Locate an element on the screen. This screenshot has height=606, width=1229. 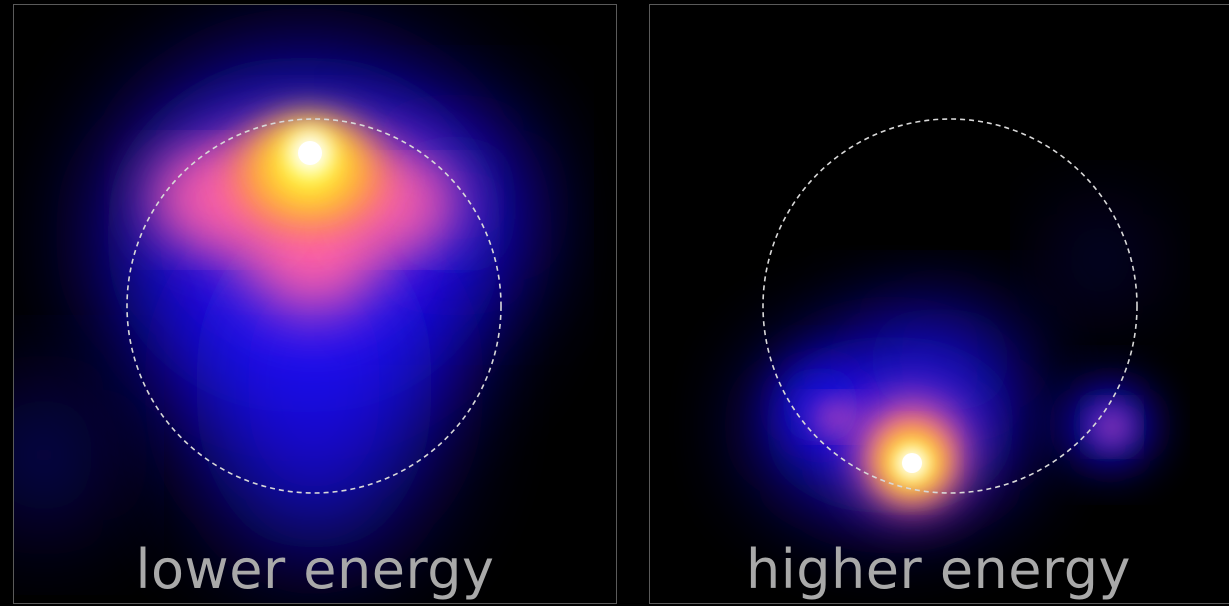
lower-energy-caption: lower energy is located at coordinates (315, 569).